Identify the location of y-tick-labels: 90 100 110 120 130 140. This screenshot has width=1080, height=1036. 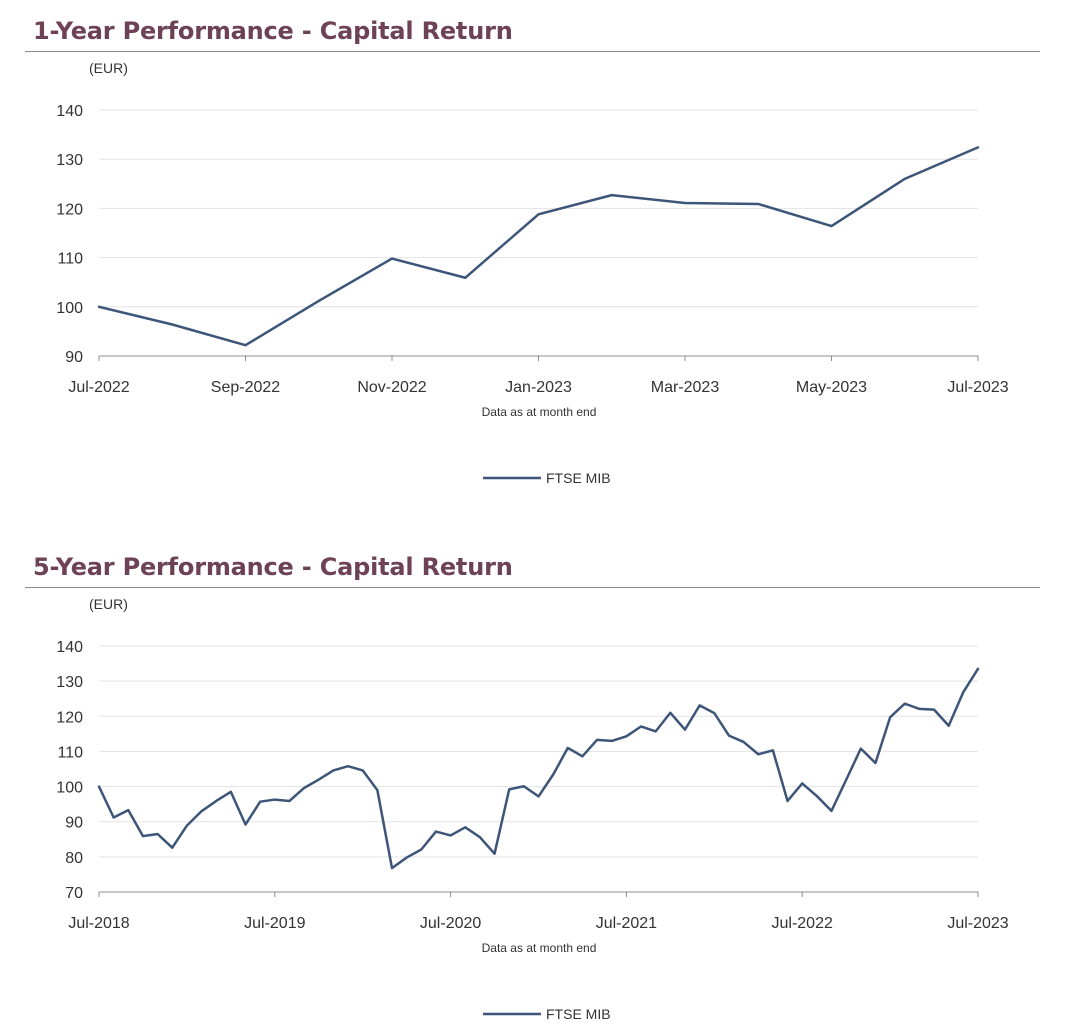
(69, 234).